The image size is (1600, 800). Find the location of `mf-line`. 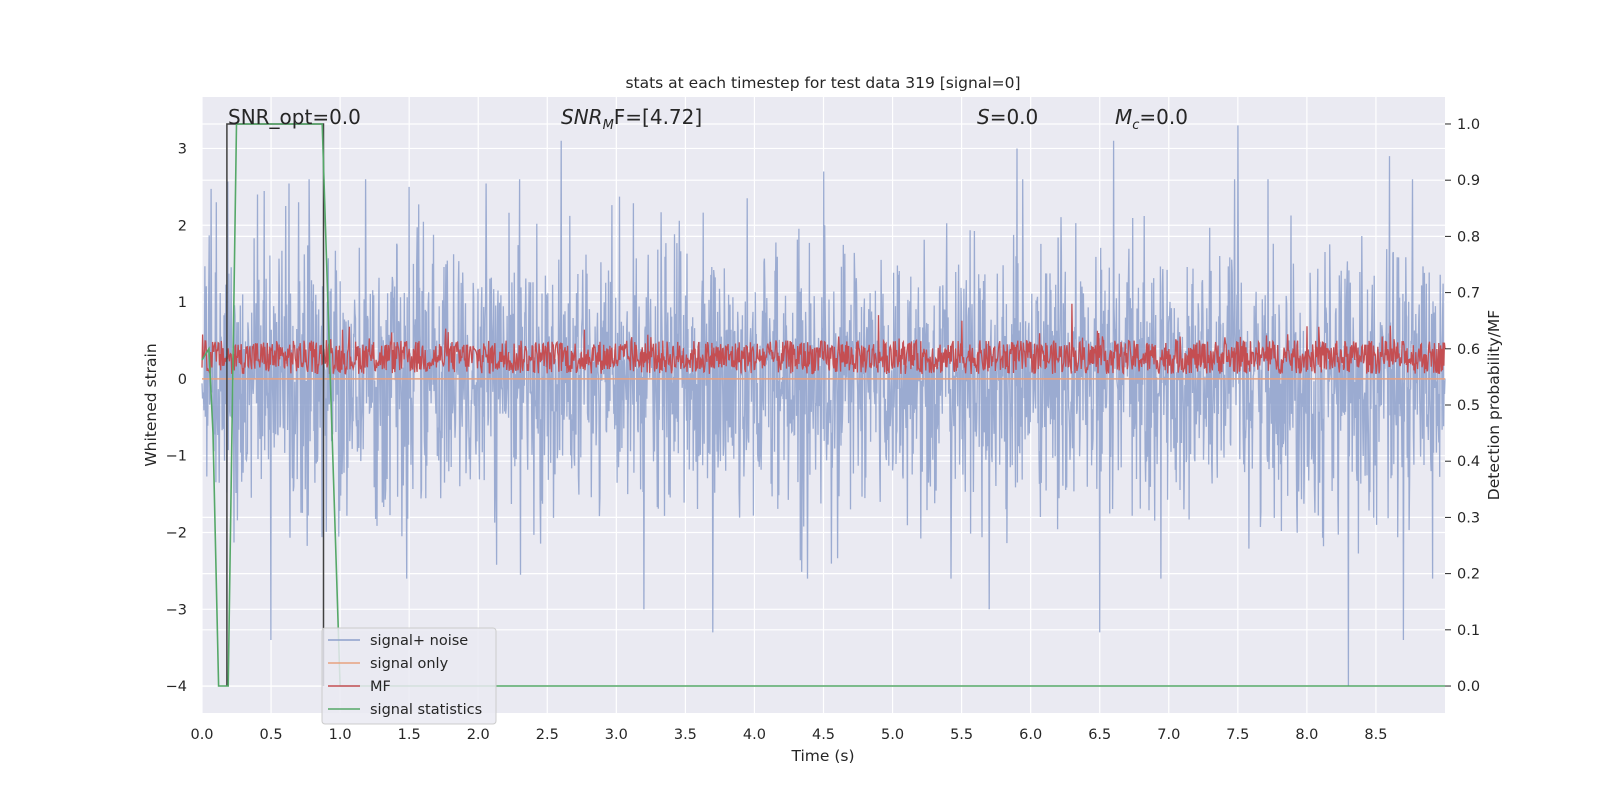

mf-line is located at coordinates (823, 339).